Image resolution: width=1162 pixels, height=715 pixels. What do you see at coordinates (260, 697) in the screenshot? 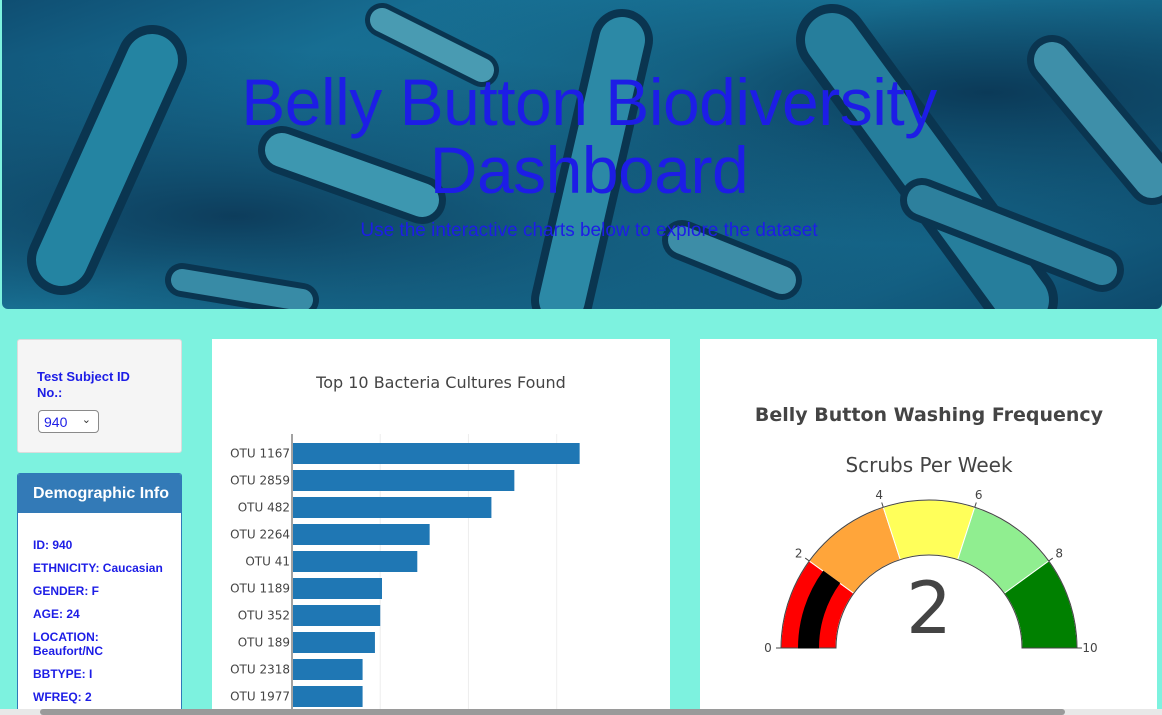
I see `bar-chart-tick-label: OTU 1977` at bounding box center [260, 697].